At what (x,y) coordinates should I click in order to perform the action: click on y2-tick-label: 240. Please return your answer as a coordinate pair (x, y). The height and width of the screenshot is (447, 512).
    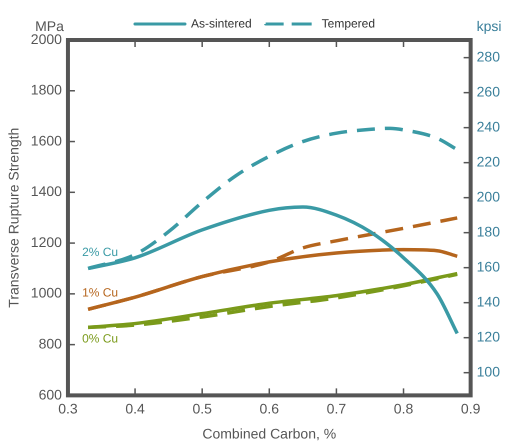
    Looking at the image, I should click on (488, 126).